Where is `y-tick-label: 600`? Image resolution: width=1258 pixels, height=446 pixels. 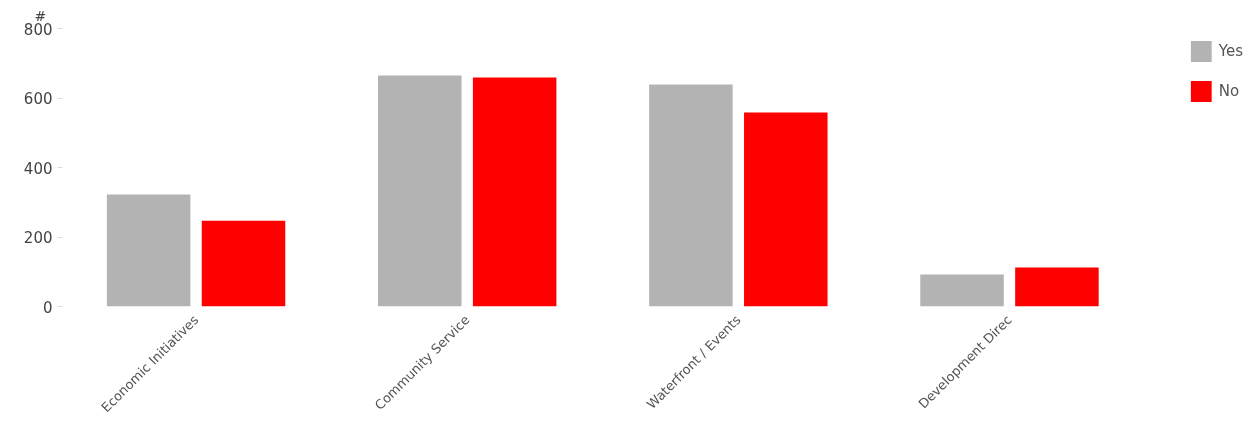
y-tick-label: 600 is located at coordinates (38, 99).